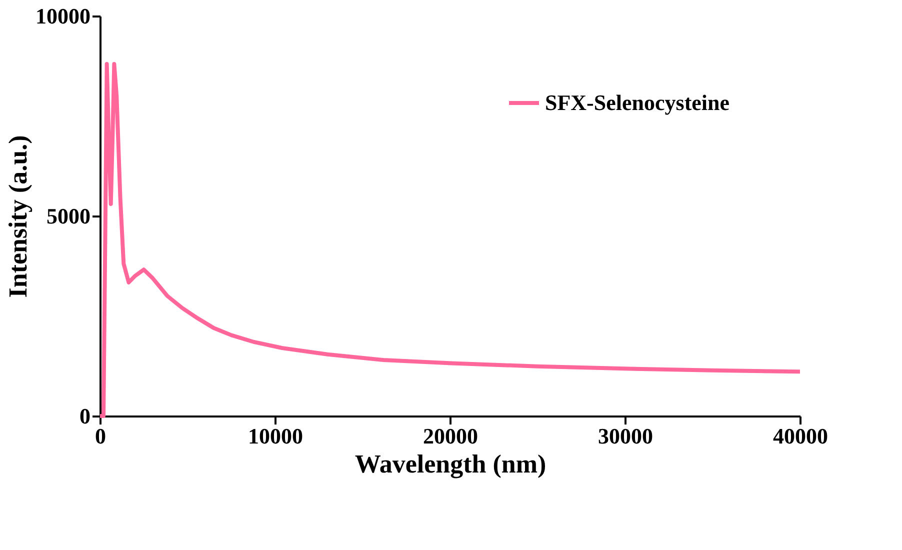 The image size is (902, 550). Describe the element at coordinates (625, 436) in the screenshot. I see `x-tick-label: 30000` at that location.